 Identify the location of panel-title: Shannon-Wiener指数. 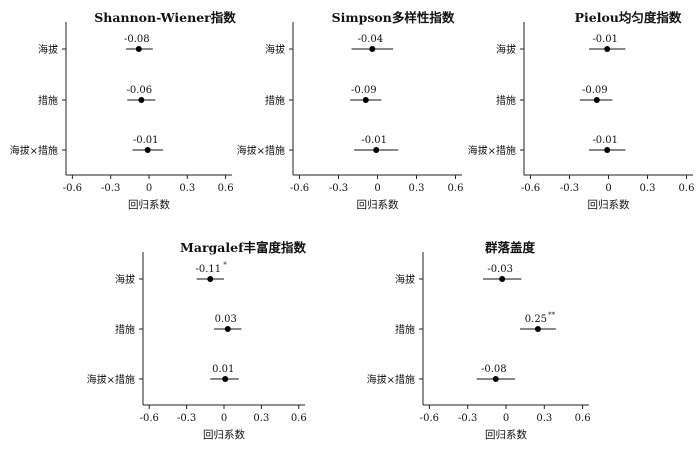
(165, 17).